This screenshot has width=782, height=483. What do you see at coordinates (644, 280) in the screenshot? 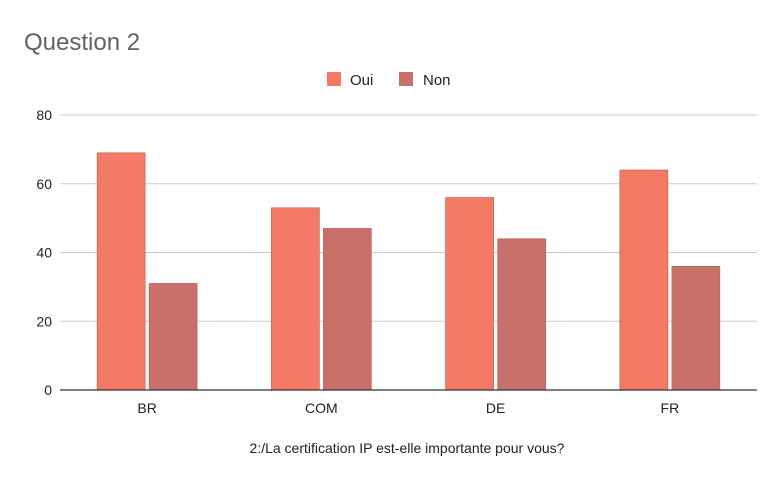
I see `bar-fr-oui` at bounding box center [644, 280].